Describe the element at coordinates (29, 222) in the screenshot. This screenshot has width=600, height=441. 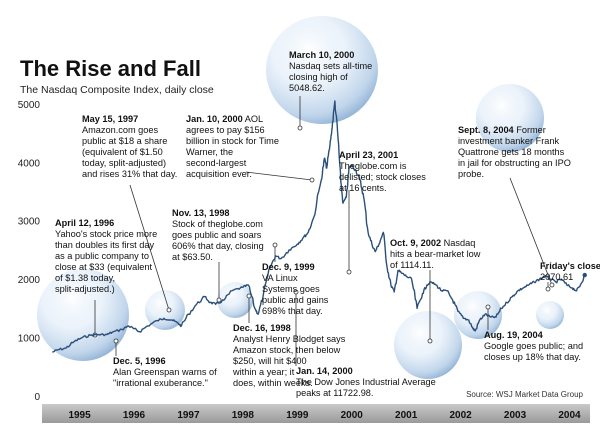
I see `y-tick-label: 3000` at that location.